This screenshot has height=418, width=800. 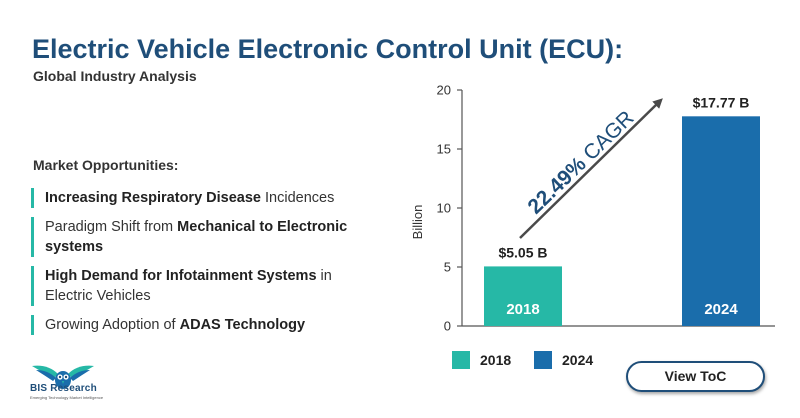 What do you see at coordinates (63, 377) in the screenshot?
I see `bis-owl-logo-icon` at bounding box center [63, 377].